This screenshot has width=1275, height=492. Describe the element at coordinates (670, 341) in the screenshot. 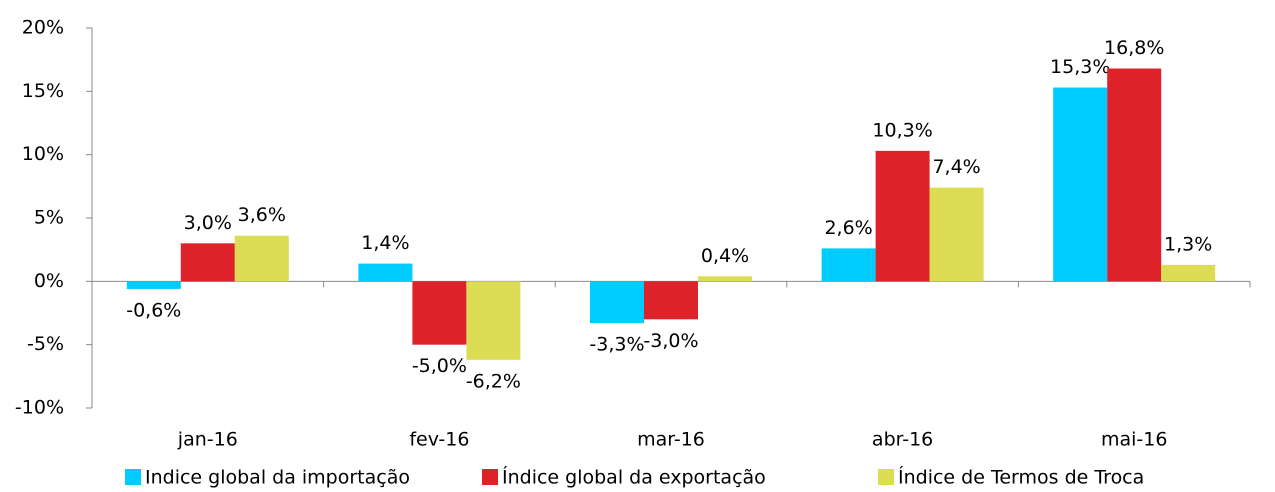

I see `data-label: -3,0%` at that location.